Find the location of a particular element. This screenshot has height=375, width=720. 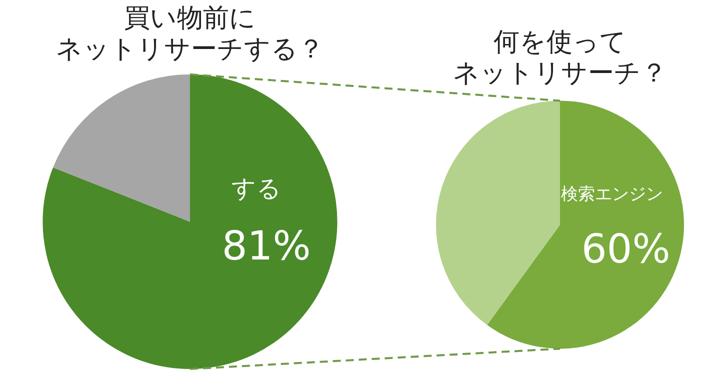

slice-label: 検索エンジン is located at coordinates (611, 194).